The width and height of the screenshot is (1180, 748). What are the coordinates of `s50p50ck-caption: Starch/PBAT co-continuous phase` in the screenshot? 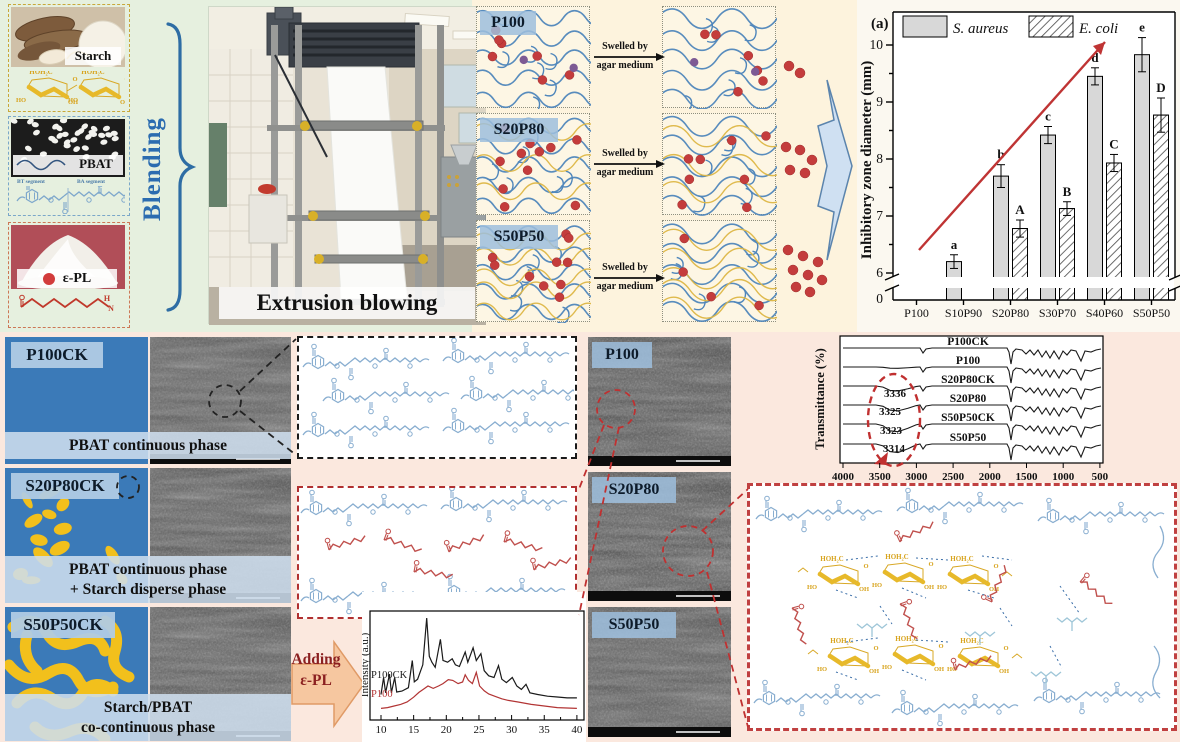 It's located at (148, 717).